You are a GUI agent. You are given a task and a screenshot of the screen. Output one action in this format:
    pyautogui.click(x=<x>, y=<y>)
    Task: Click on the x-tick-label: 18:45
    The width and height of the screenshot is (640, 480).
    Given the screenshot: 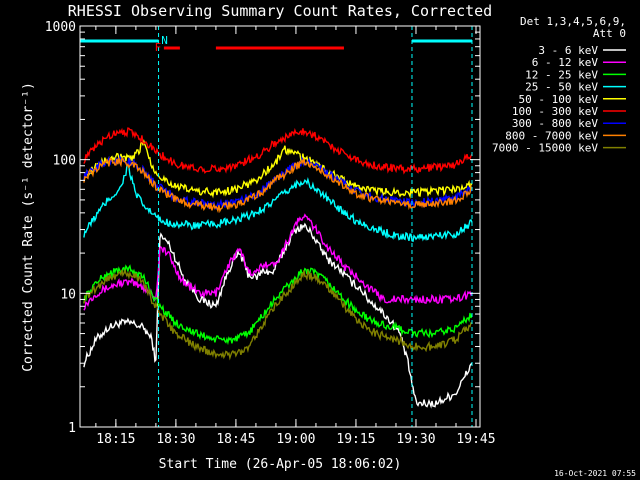 What is the action you would take?
    pyautogui.click(x=235, y=439)
    